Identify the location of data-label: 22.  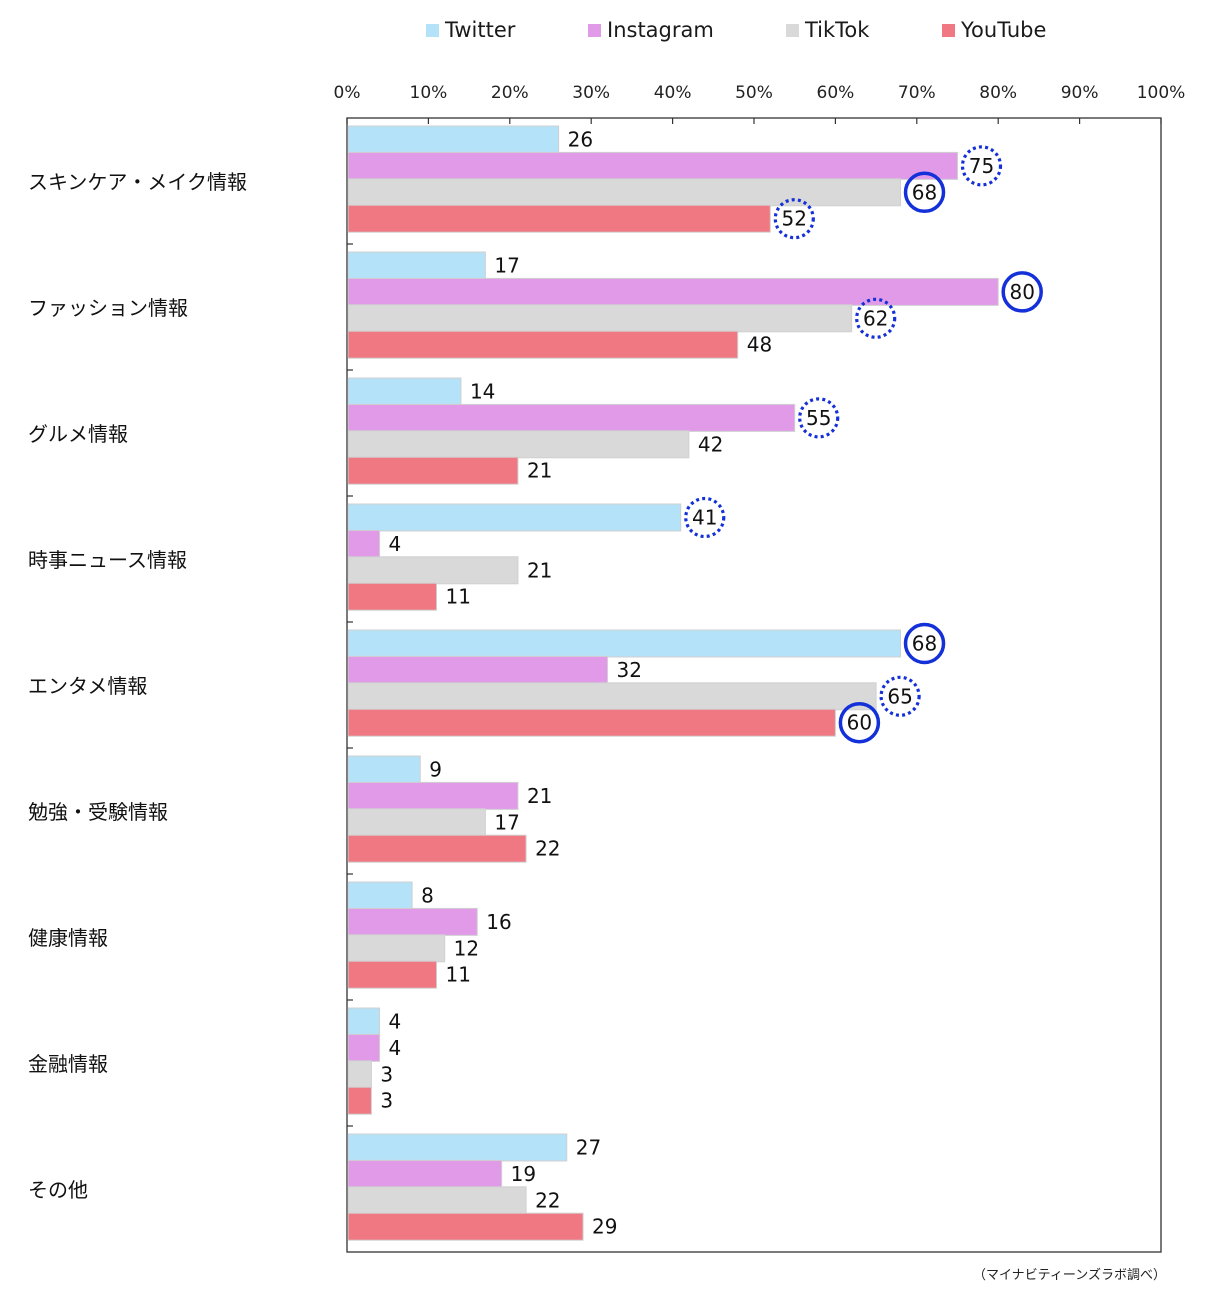
(547, 1200).